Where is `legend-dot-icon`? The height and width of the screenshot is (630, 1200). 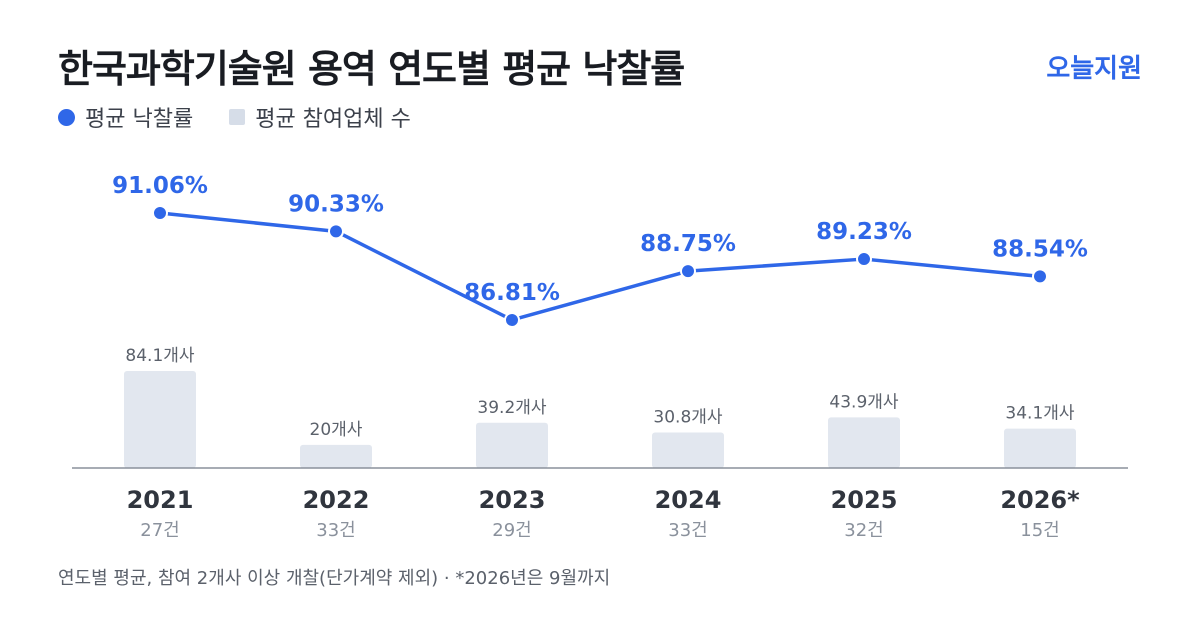
legend-dot-icon is located at coordinates (66, 117).